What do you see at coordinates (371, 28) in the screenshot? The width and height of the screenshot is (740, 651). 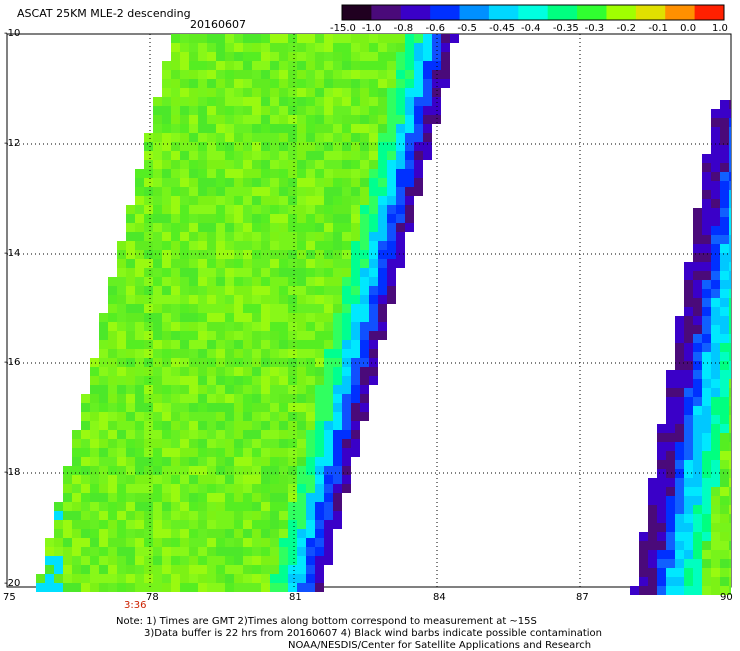 I see `colorbar-label: -1.0` at bounding box center [371, 28].